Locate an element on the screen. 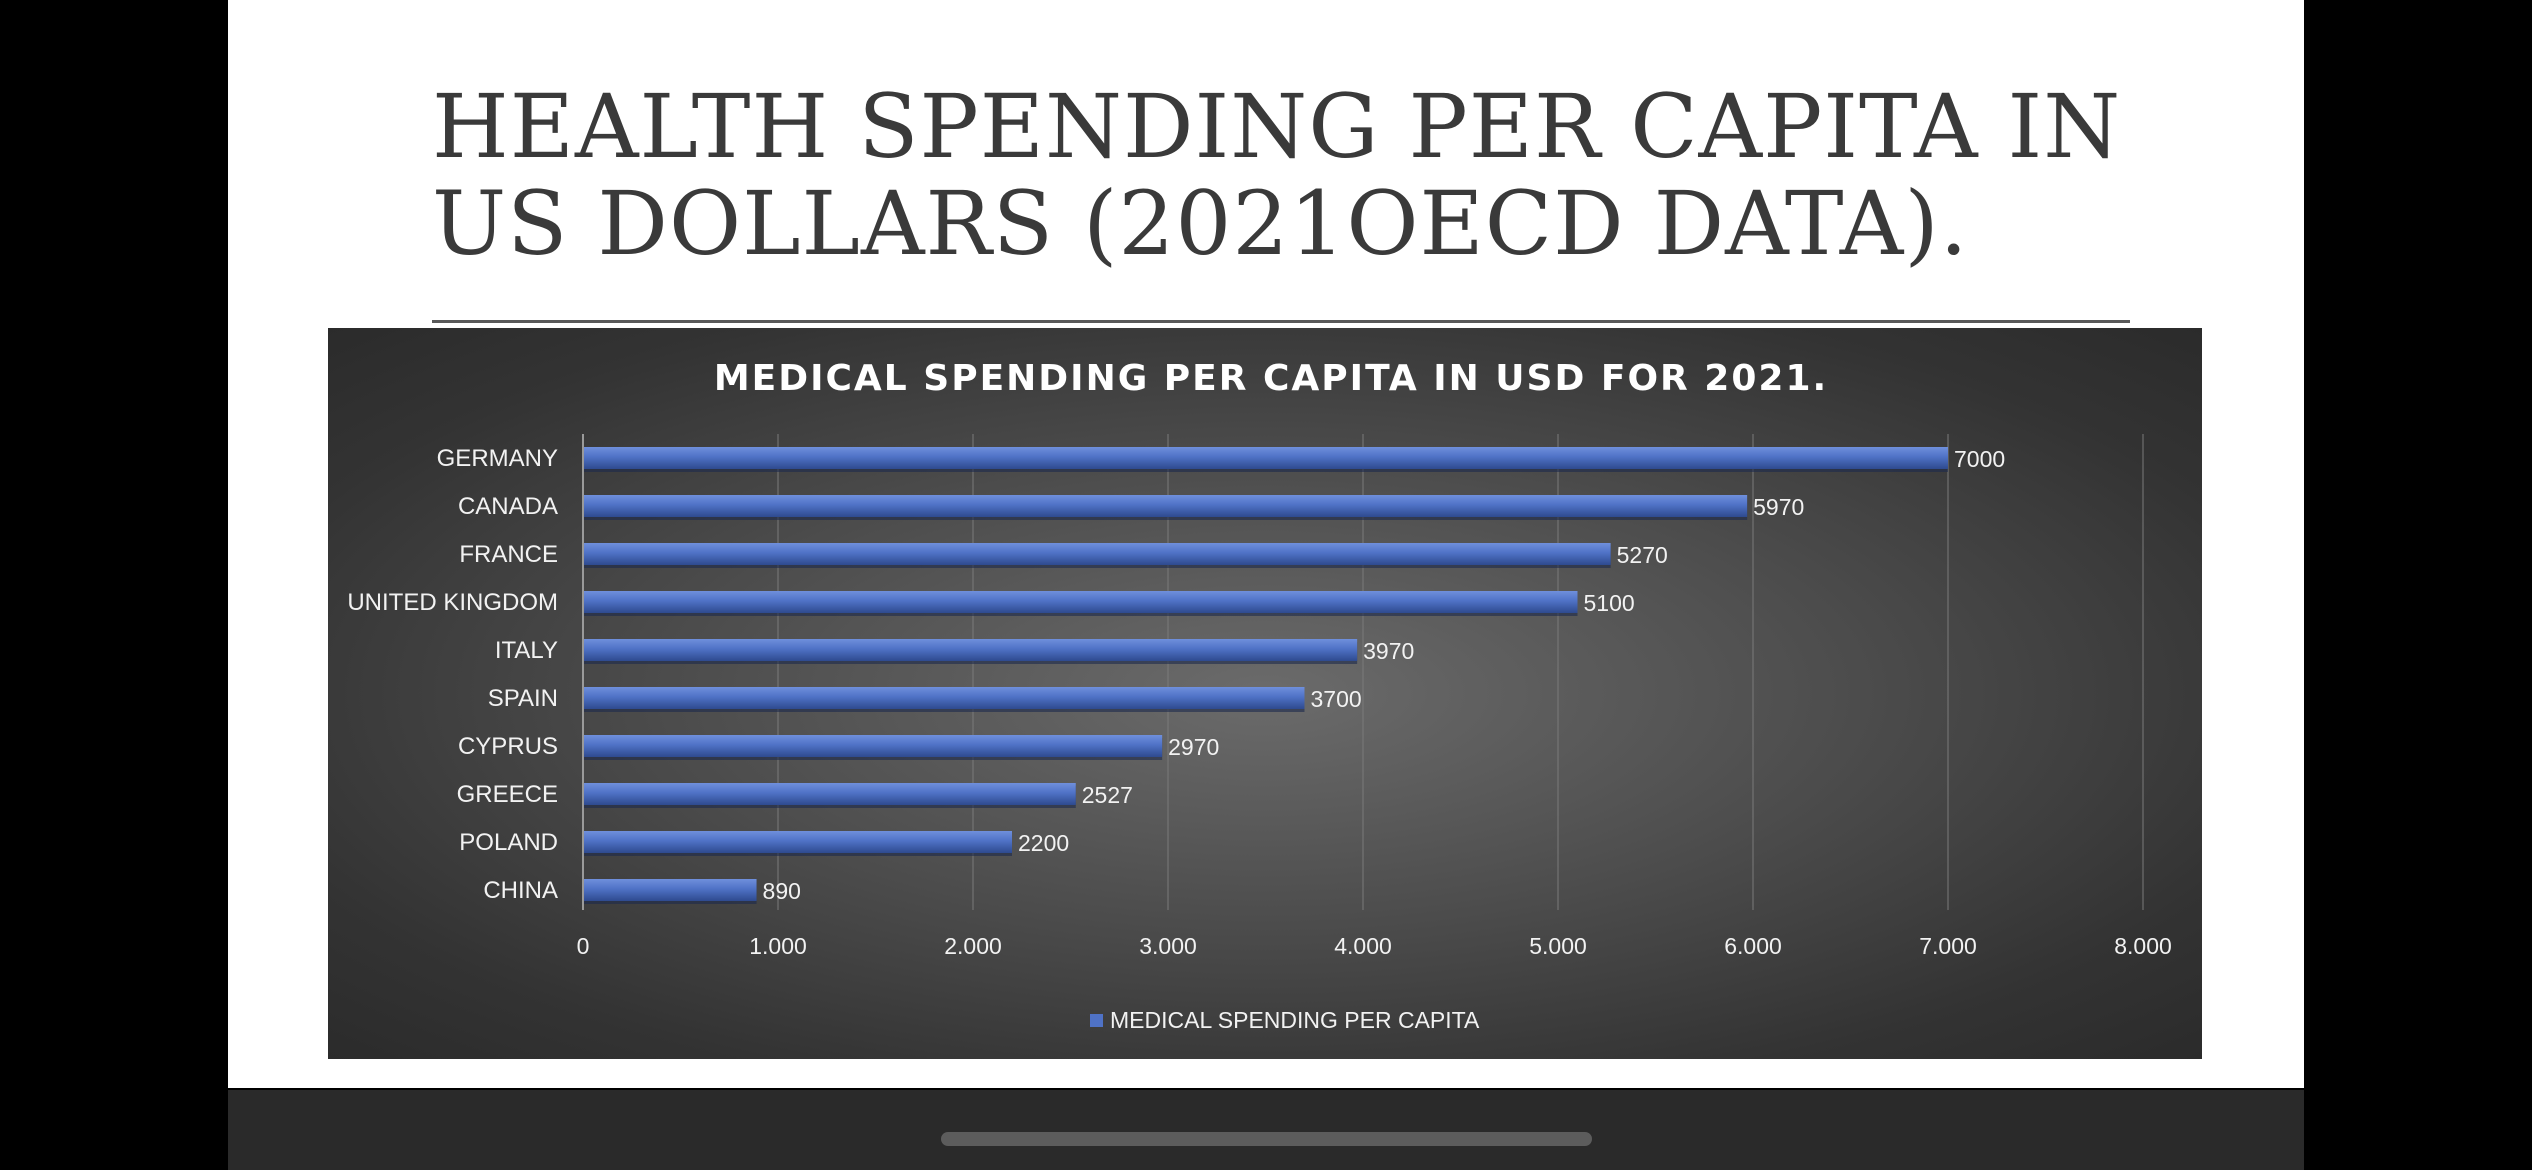  x-tick-label: 0 is located at coordinates (583, 946).